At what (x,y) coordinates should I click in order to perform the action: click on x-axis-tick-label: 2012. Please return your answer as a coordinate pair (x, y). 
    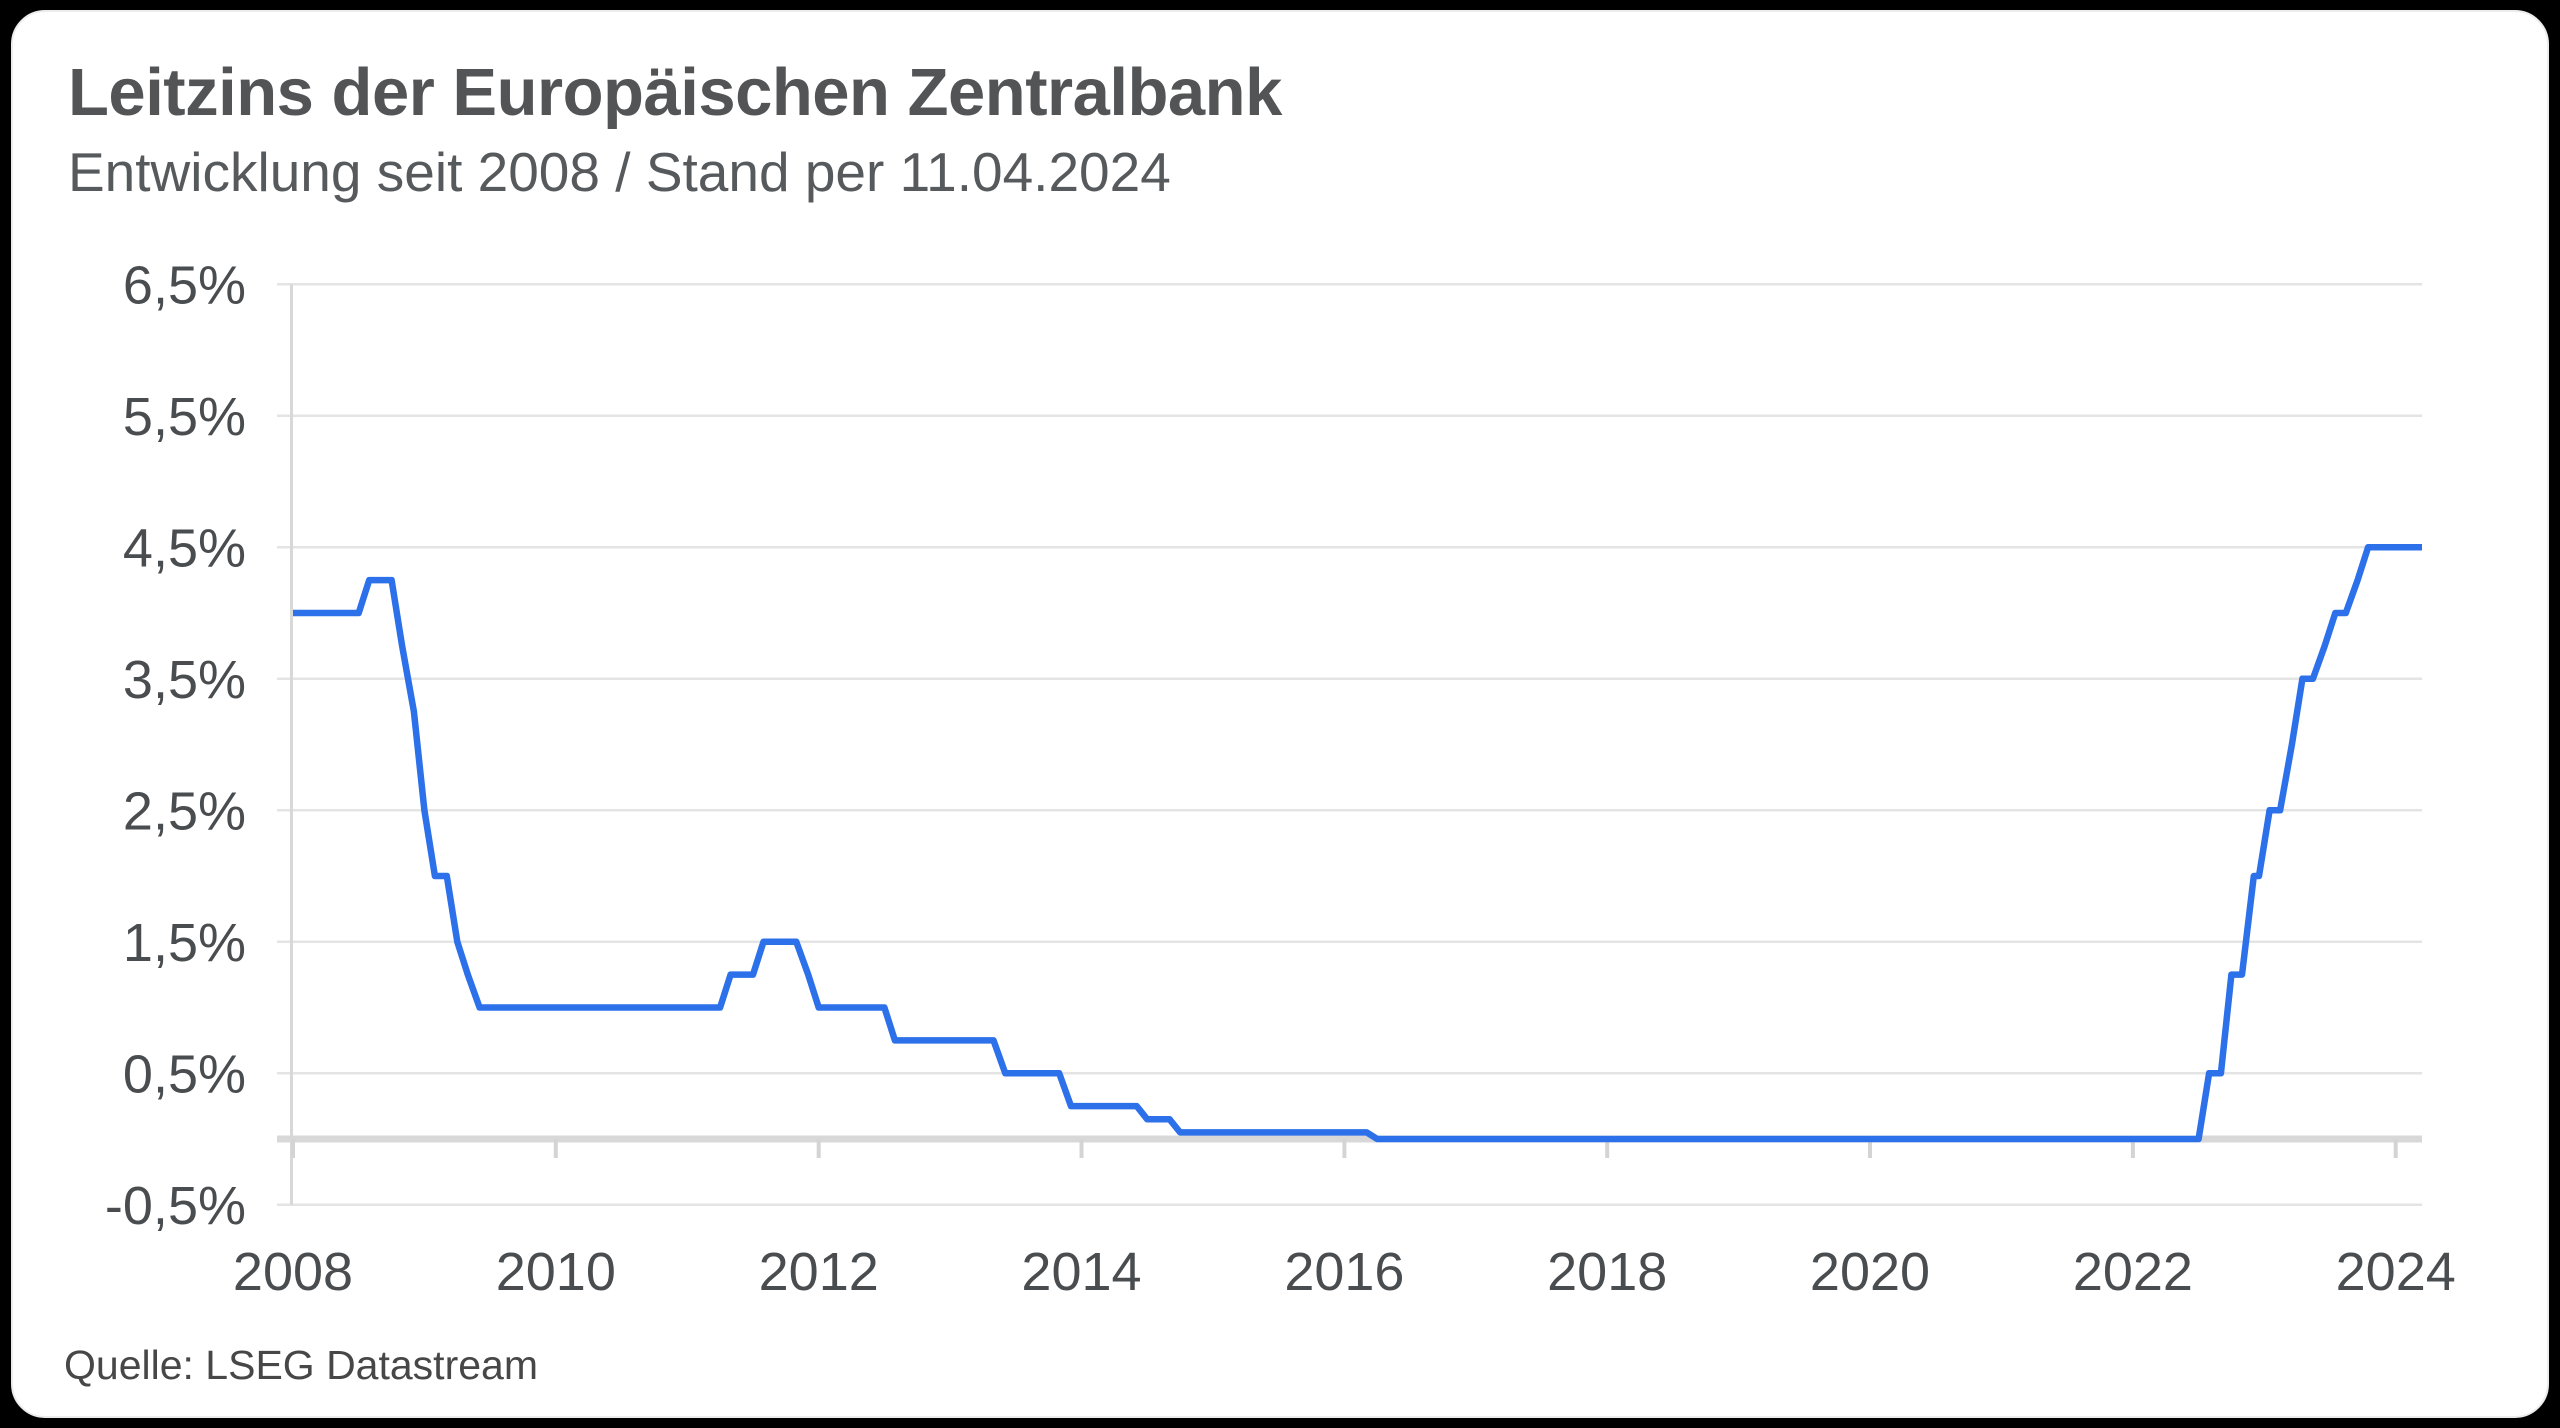
    Looking at the image, I should click on (819, 1272).